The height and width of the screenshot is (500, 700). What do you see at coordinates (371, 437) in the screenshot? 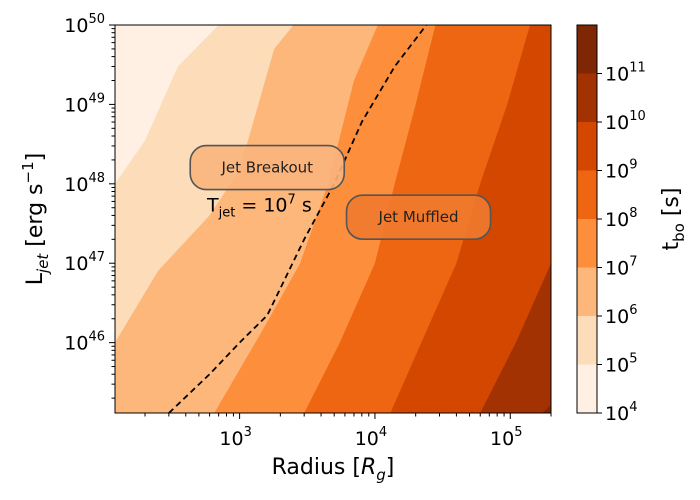
I see `x-tick-label-1: 10⁴` at bounding box center [371, 437].